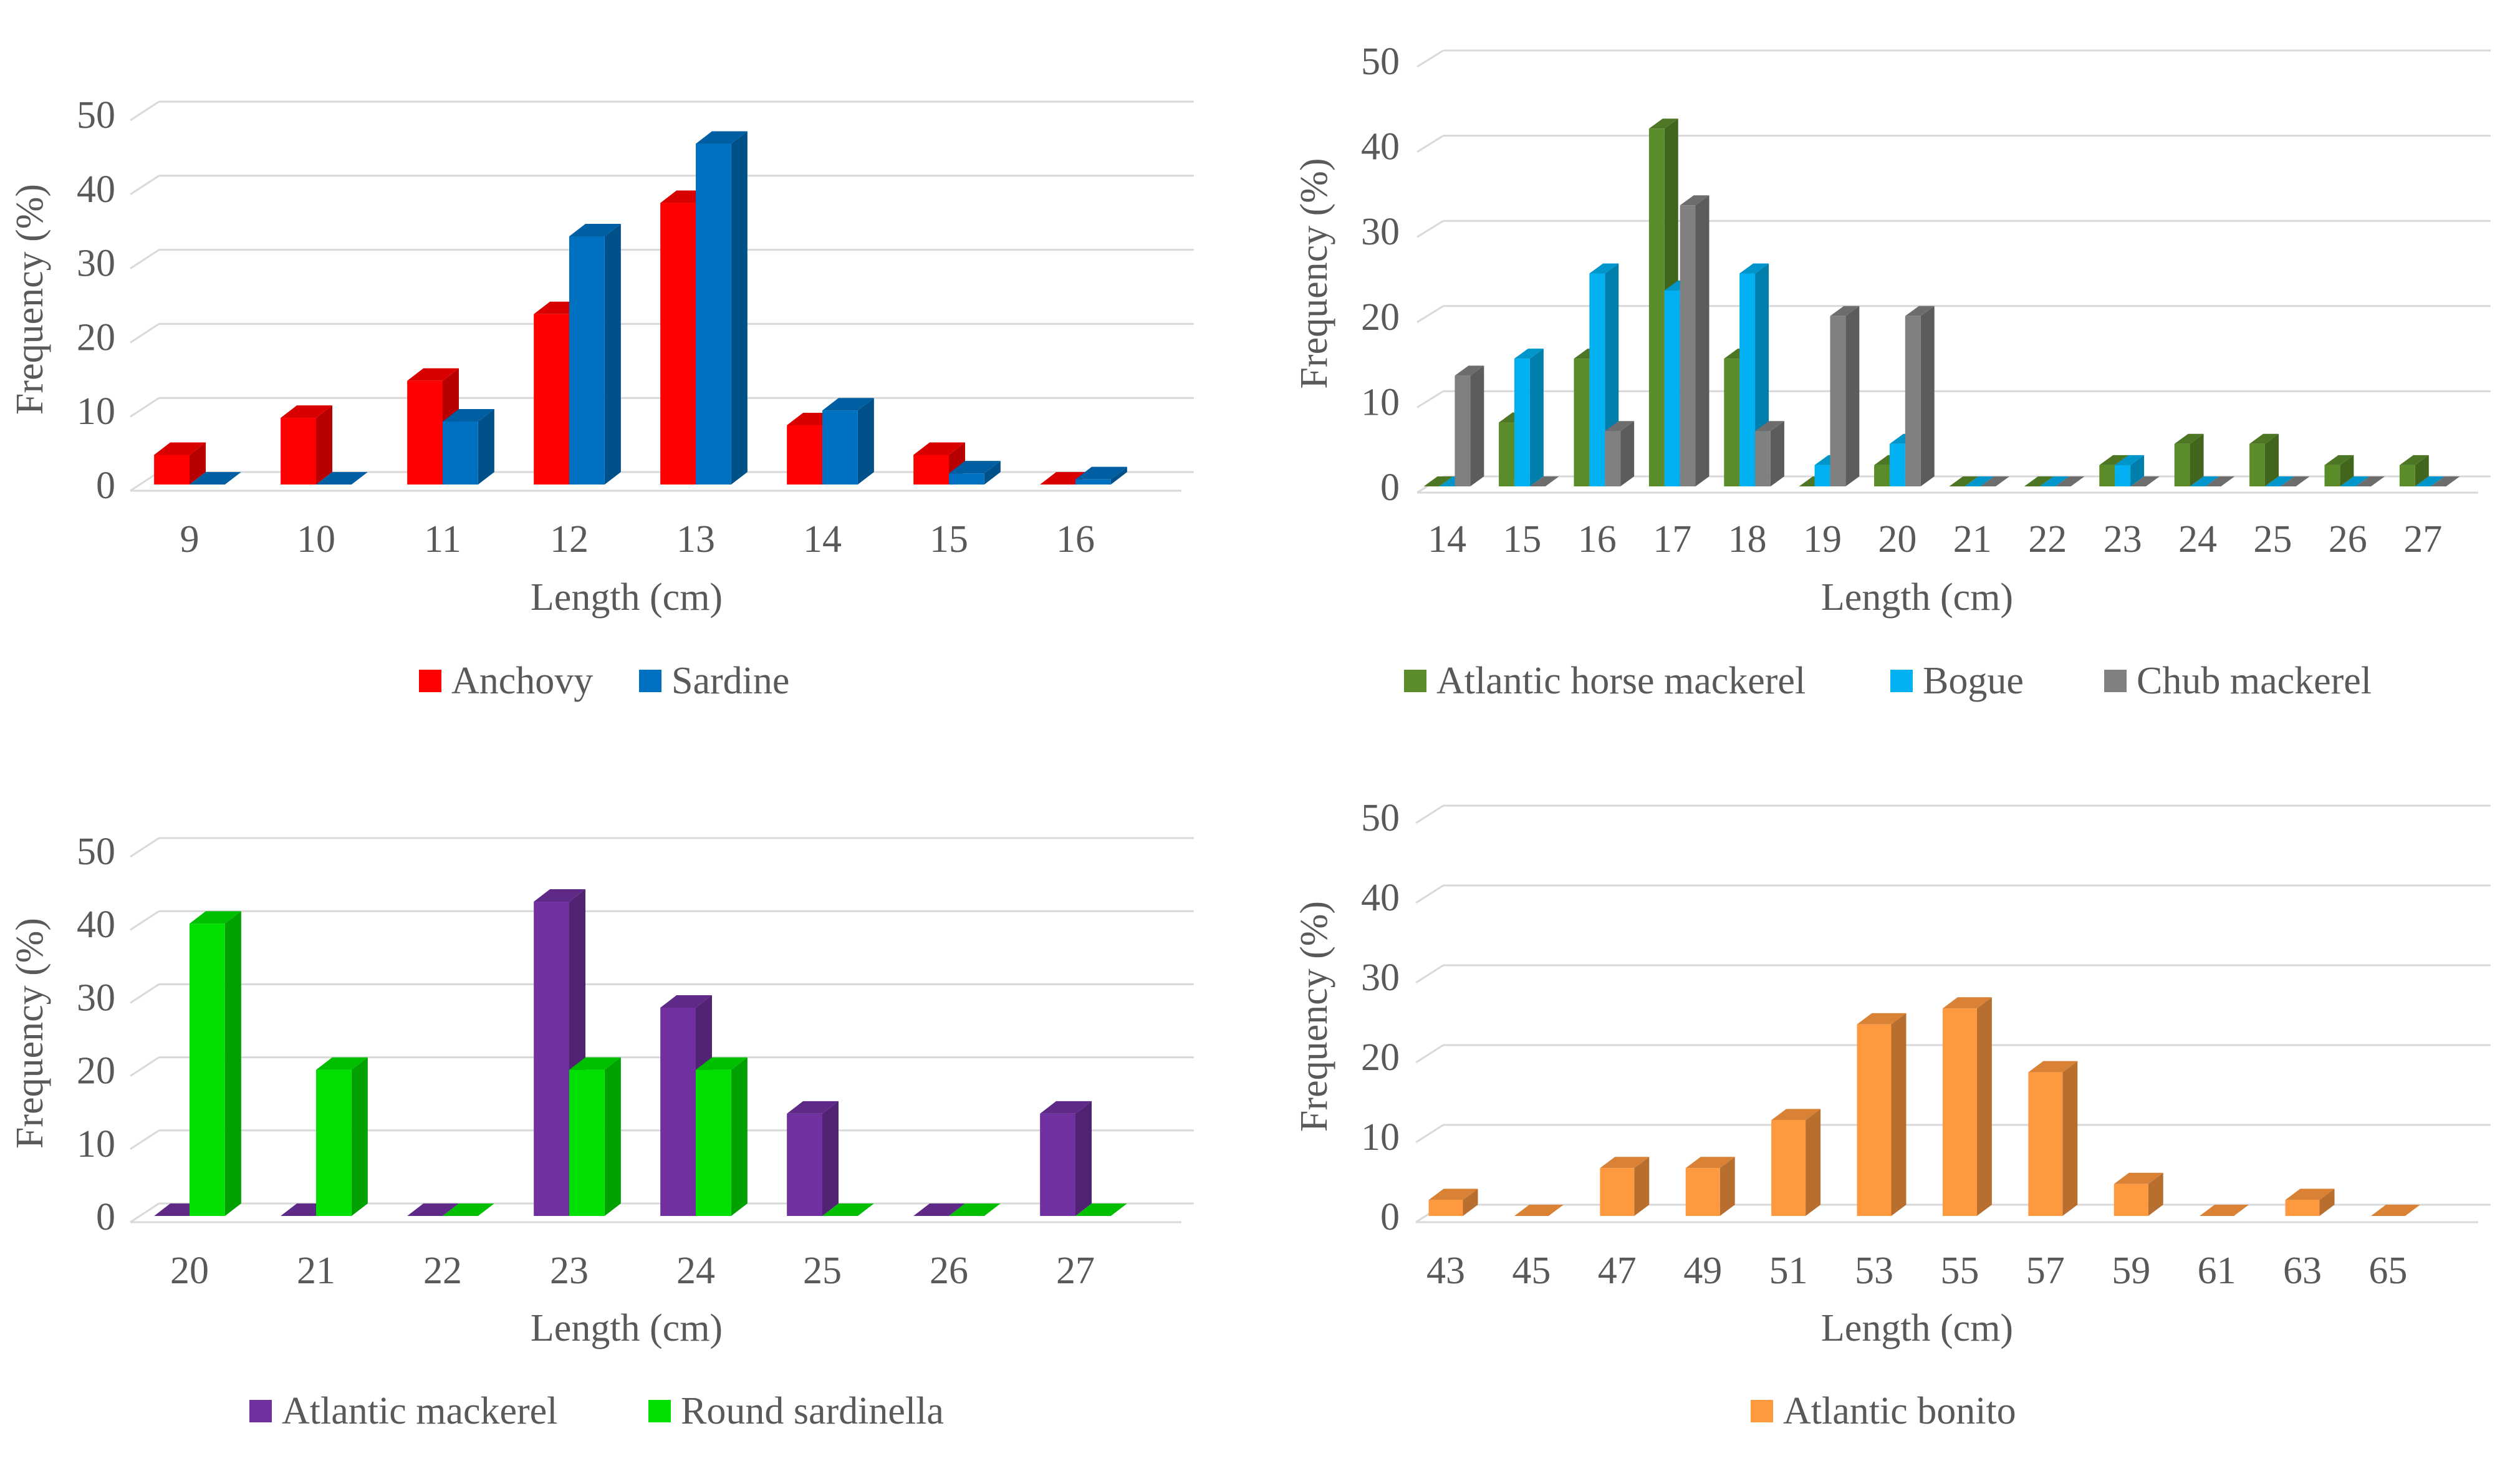  I want to click on x-tick-label: 22, so click(2047, 539).